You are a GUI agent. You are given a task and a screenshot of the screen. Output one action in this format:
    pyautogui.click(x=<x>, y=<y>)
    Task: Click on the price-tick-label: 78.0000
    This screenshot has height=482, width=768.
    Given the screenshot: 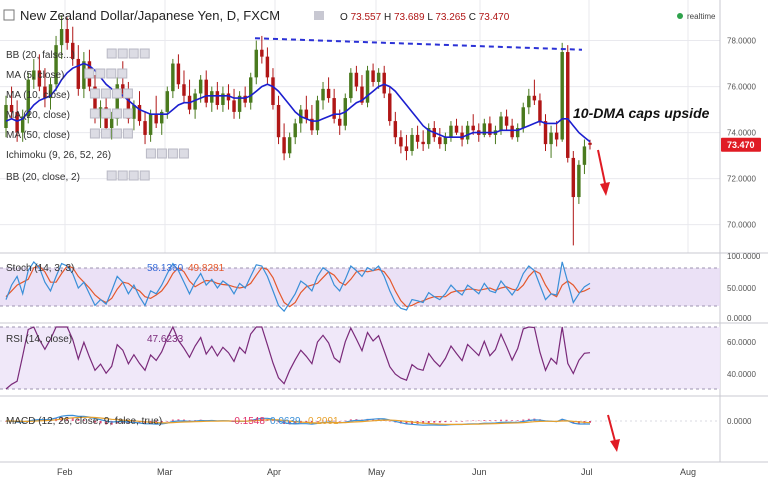 What is the action you would take?
    pyautogui.click(x=741, y=41)
    